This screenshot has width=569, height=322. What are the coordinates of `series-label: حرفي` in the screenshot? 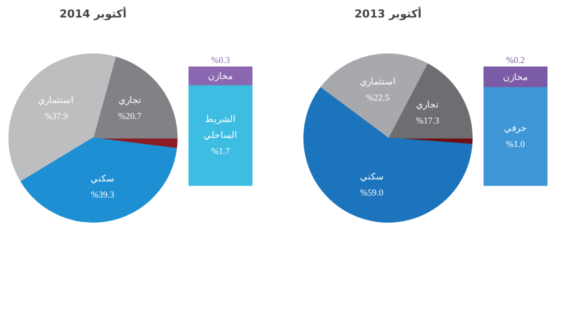 It's located at (515, 128).